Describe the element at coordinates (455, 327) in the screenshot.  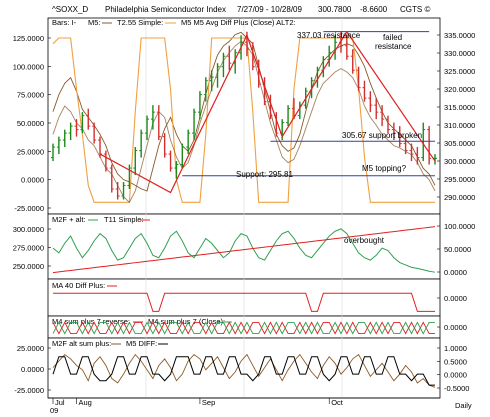
I see `m4-right-tick-label: 0.0000` at that location.